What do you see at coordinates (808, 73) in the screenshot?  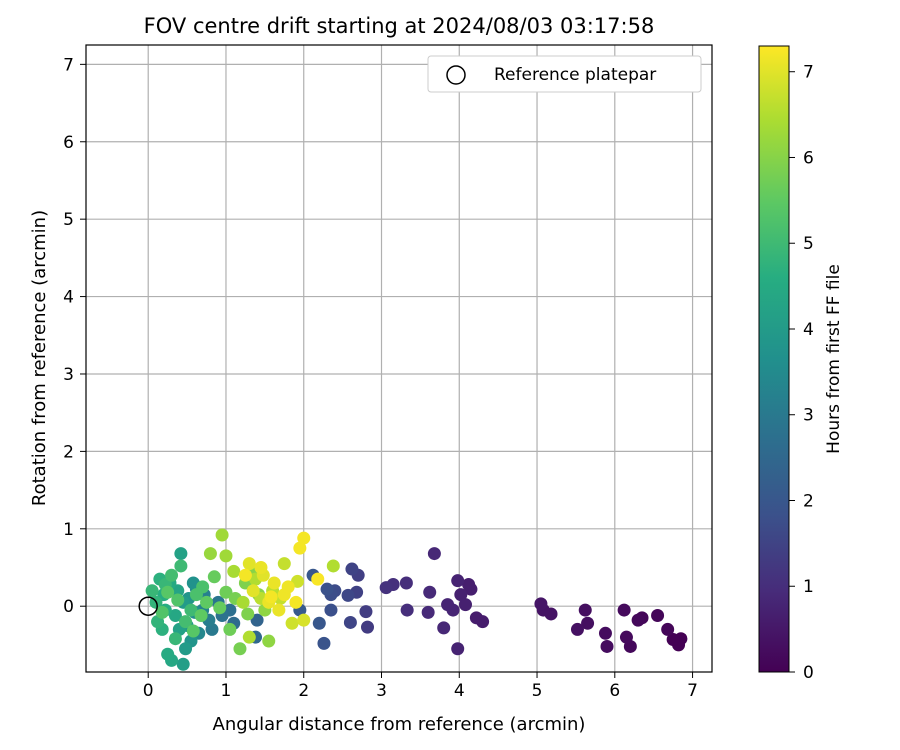 I see `colorbar-tick-label: 7` at bounding box center [808, 73].